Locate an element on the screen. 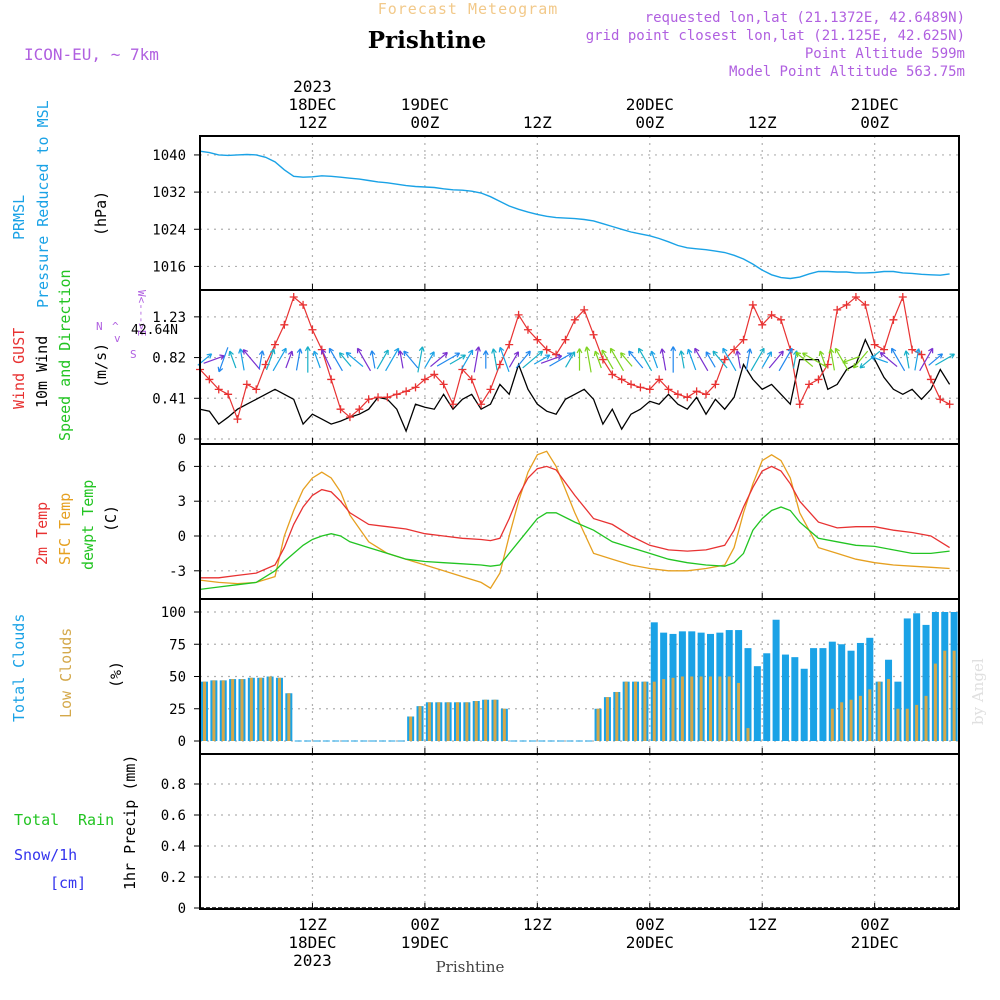 The height and width of the screenshot is (1000, 1000). y-tick-label: 0 is located at coordinates (182, 537).